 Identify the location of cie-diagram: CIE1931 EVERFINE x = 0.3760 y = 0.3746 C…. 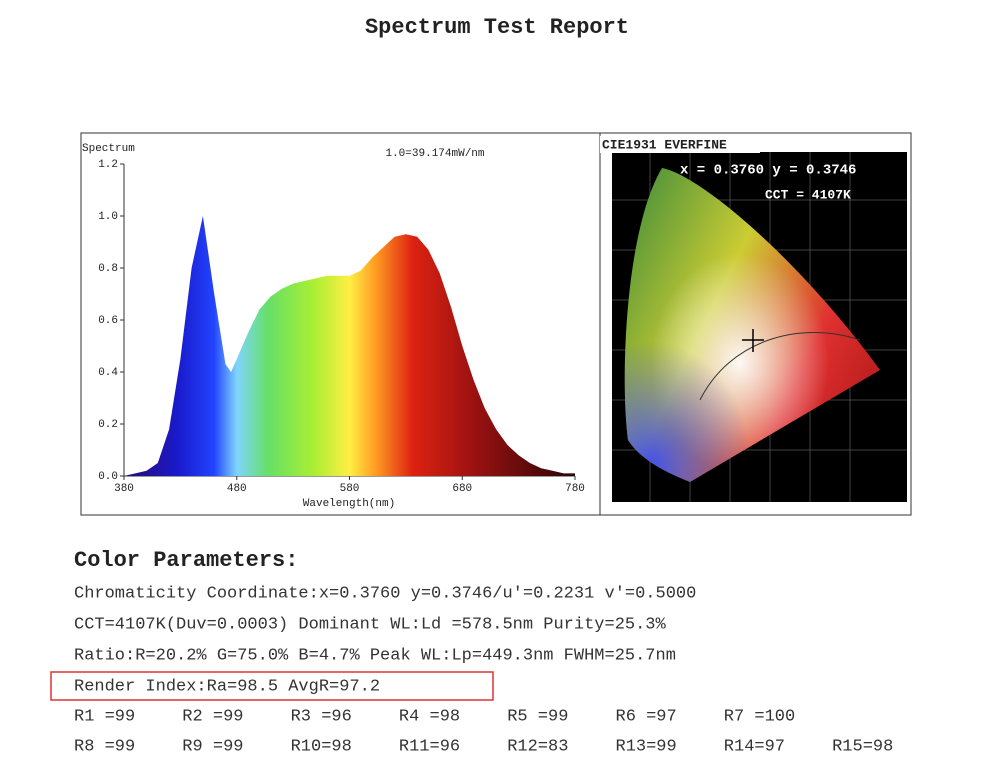
(753, 319).